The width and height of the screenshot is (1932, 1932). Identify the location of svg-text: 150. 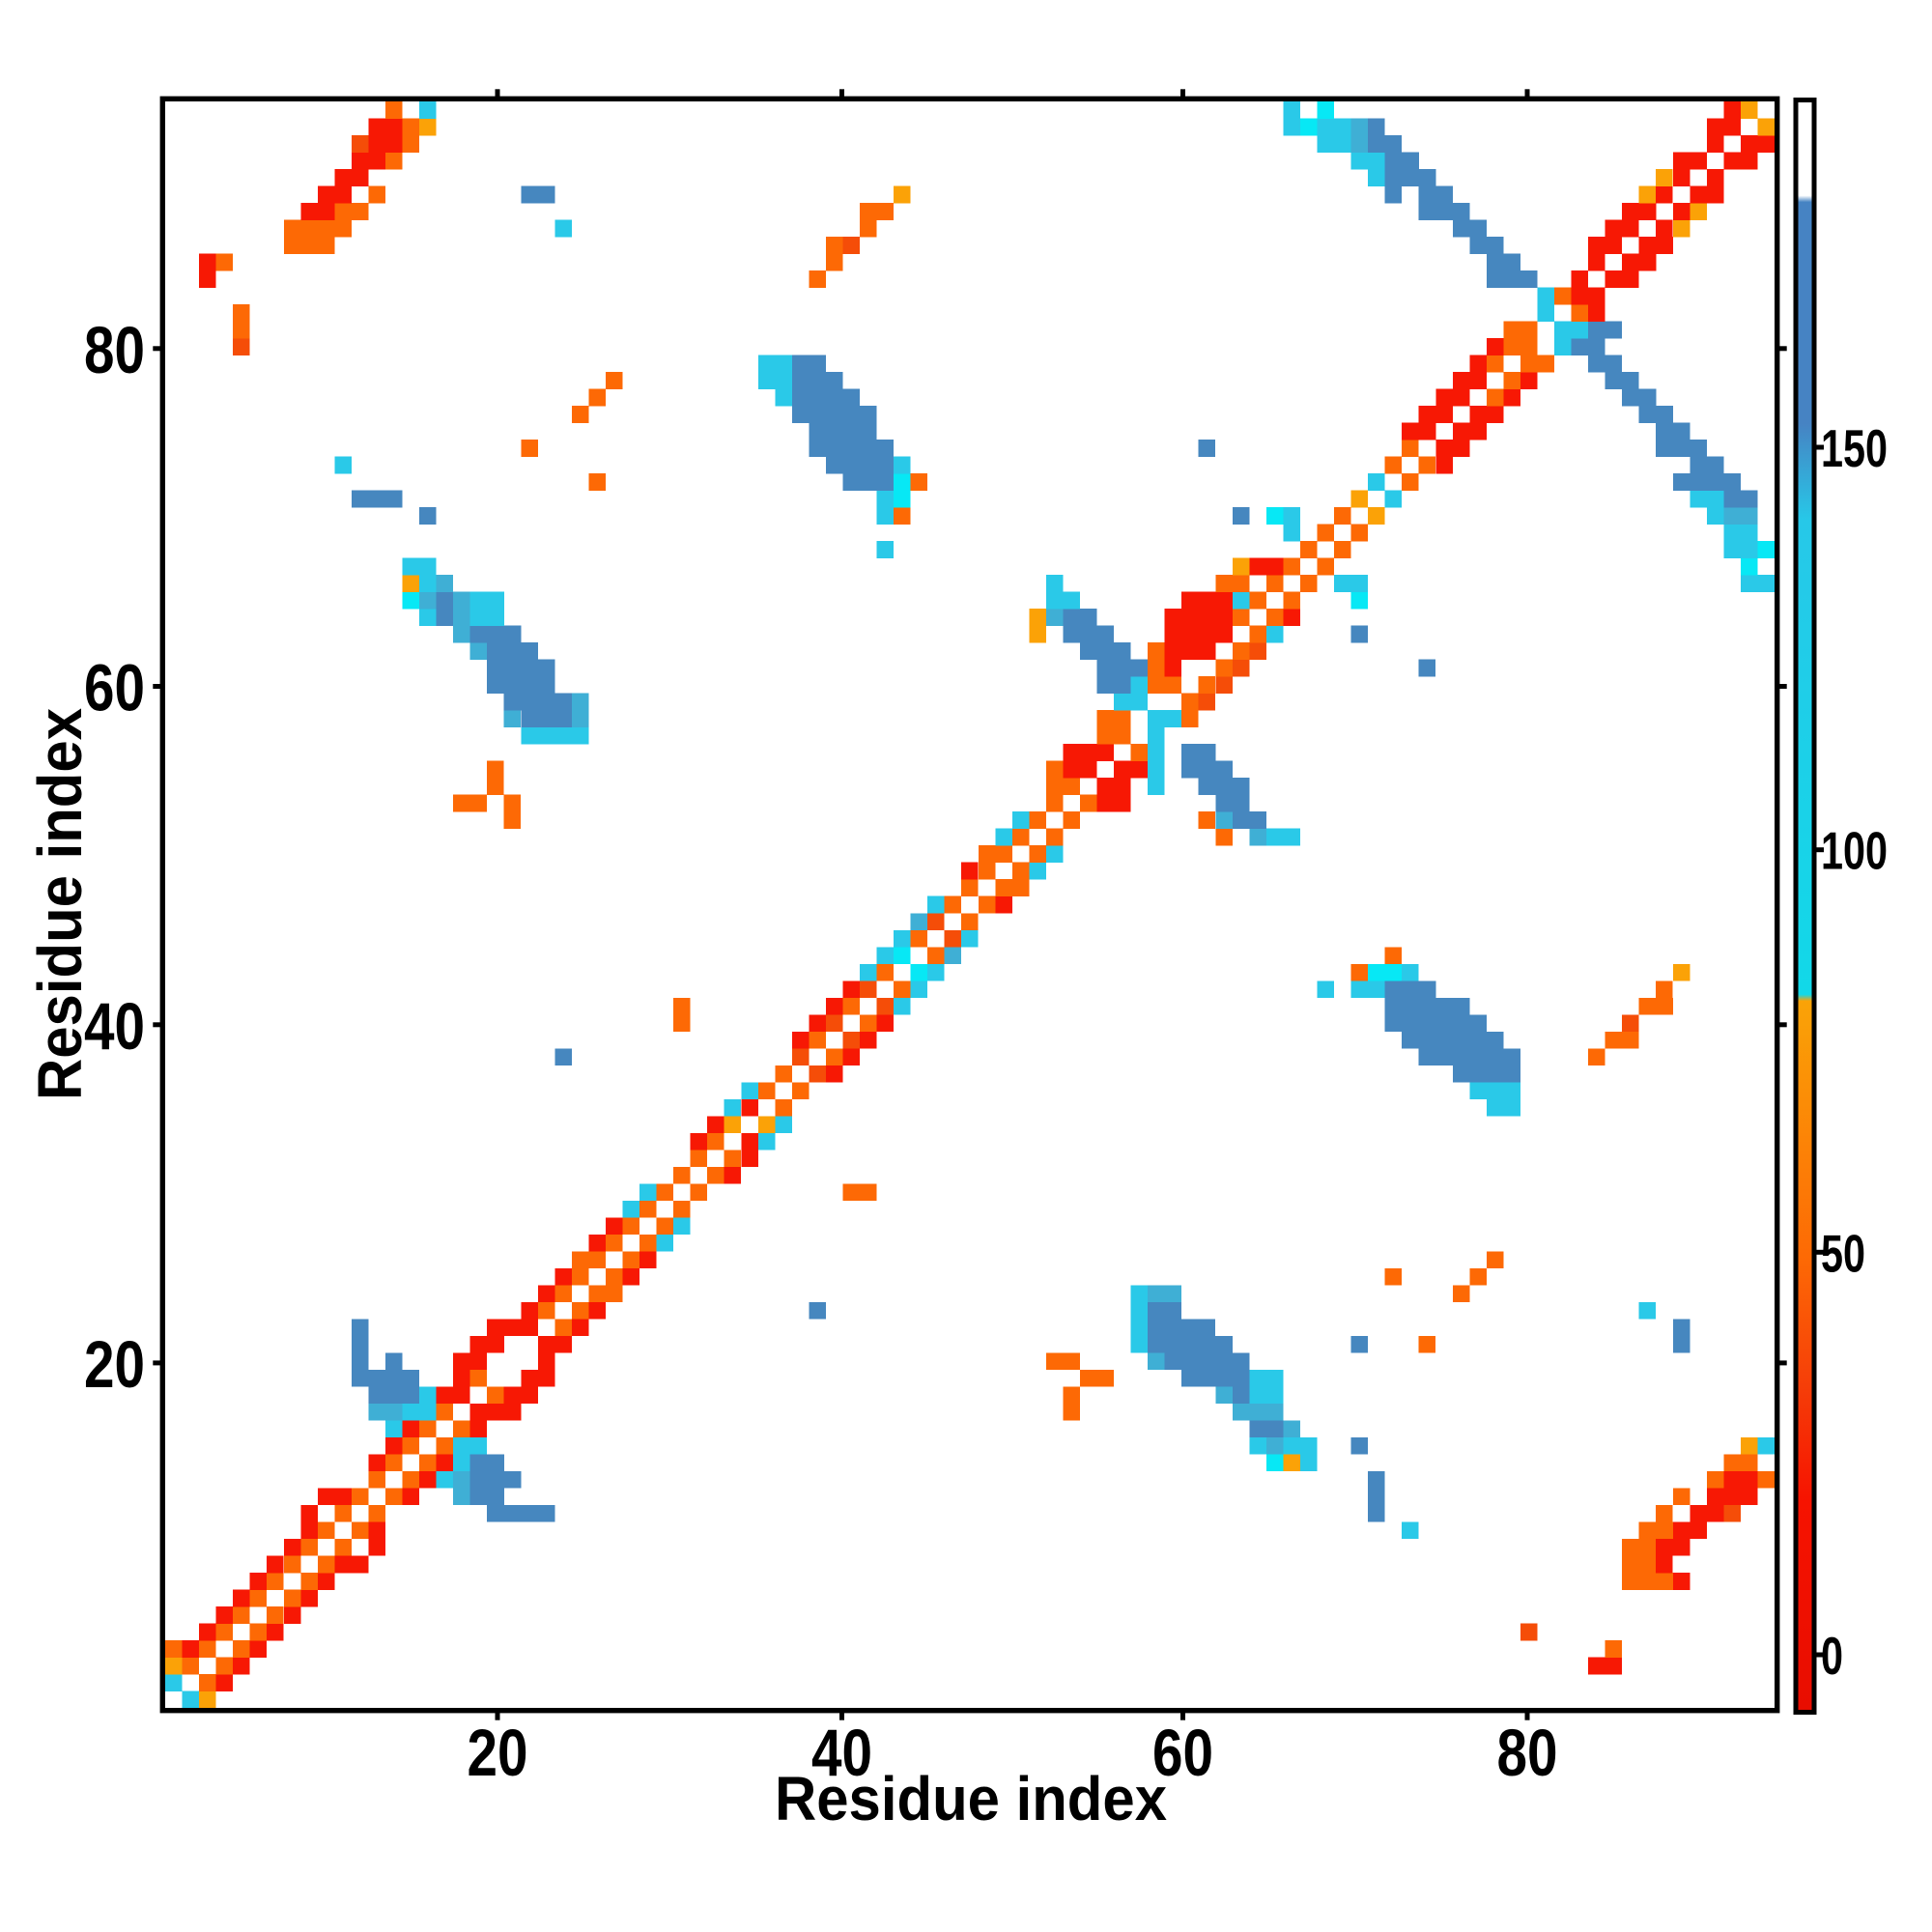
(1854, 448).